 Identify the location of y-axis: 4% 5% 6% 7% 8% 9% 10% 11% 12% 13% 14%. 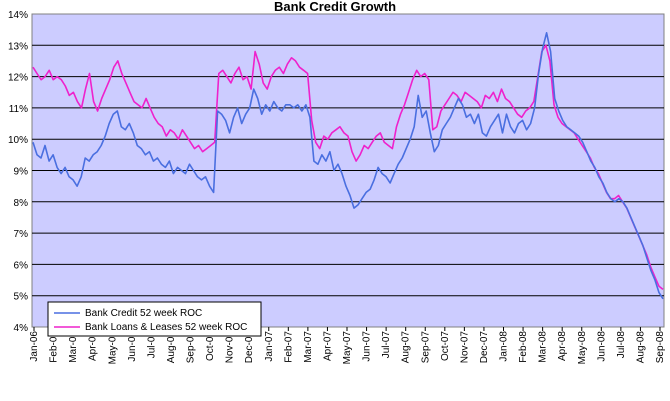
(18, 172).